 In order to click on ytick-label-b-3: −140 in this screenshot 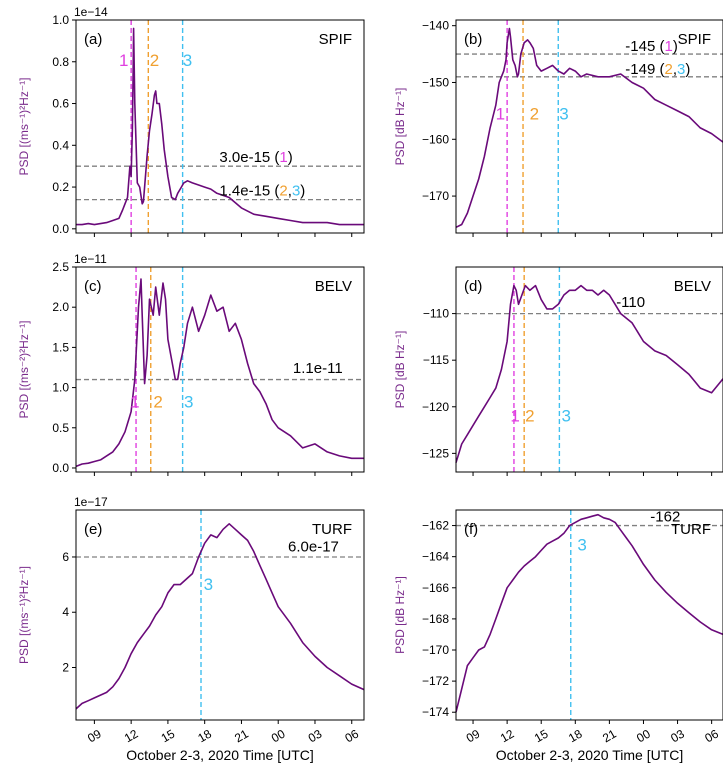, I will do `click(435, 26)`.